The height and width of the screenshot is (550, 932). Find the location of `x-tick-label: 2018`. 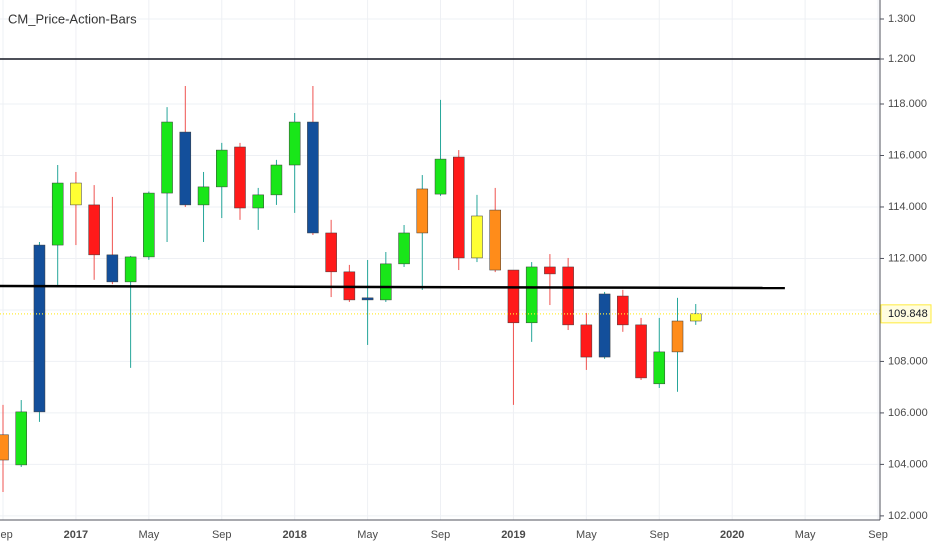

x-tick-label: 2018 is located at coordinates (294, 535).